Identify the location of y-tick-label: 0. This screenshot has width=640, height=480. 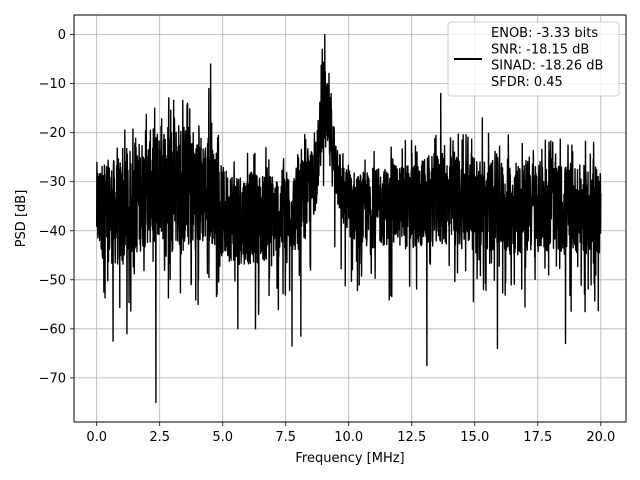
(62, 35).